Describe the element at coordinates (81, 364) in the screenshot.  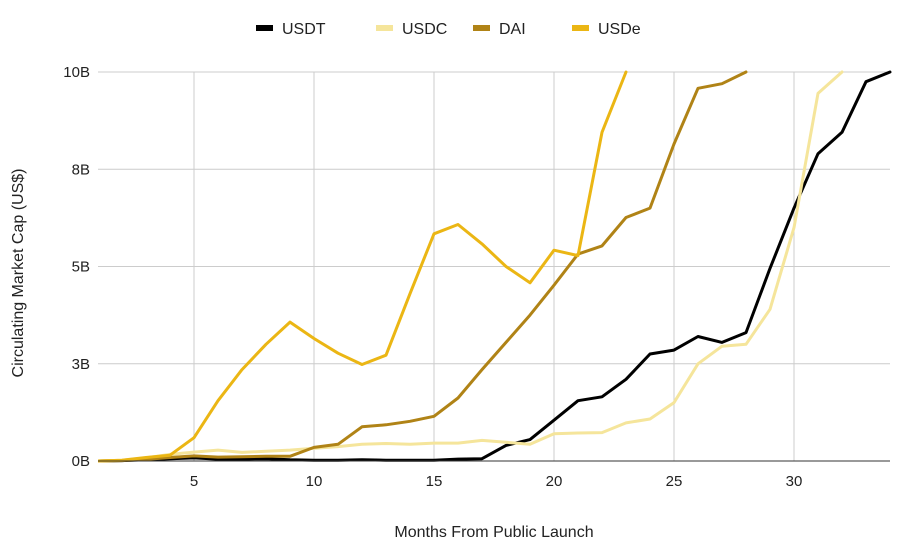
I see `y-tick-label: 3B` at that location.